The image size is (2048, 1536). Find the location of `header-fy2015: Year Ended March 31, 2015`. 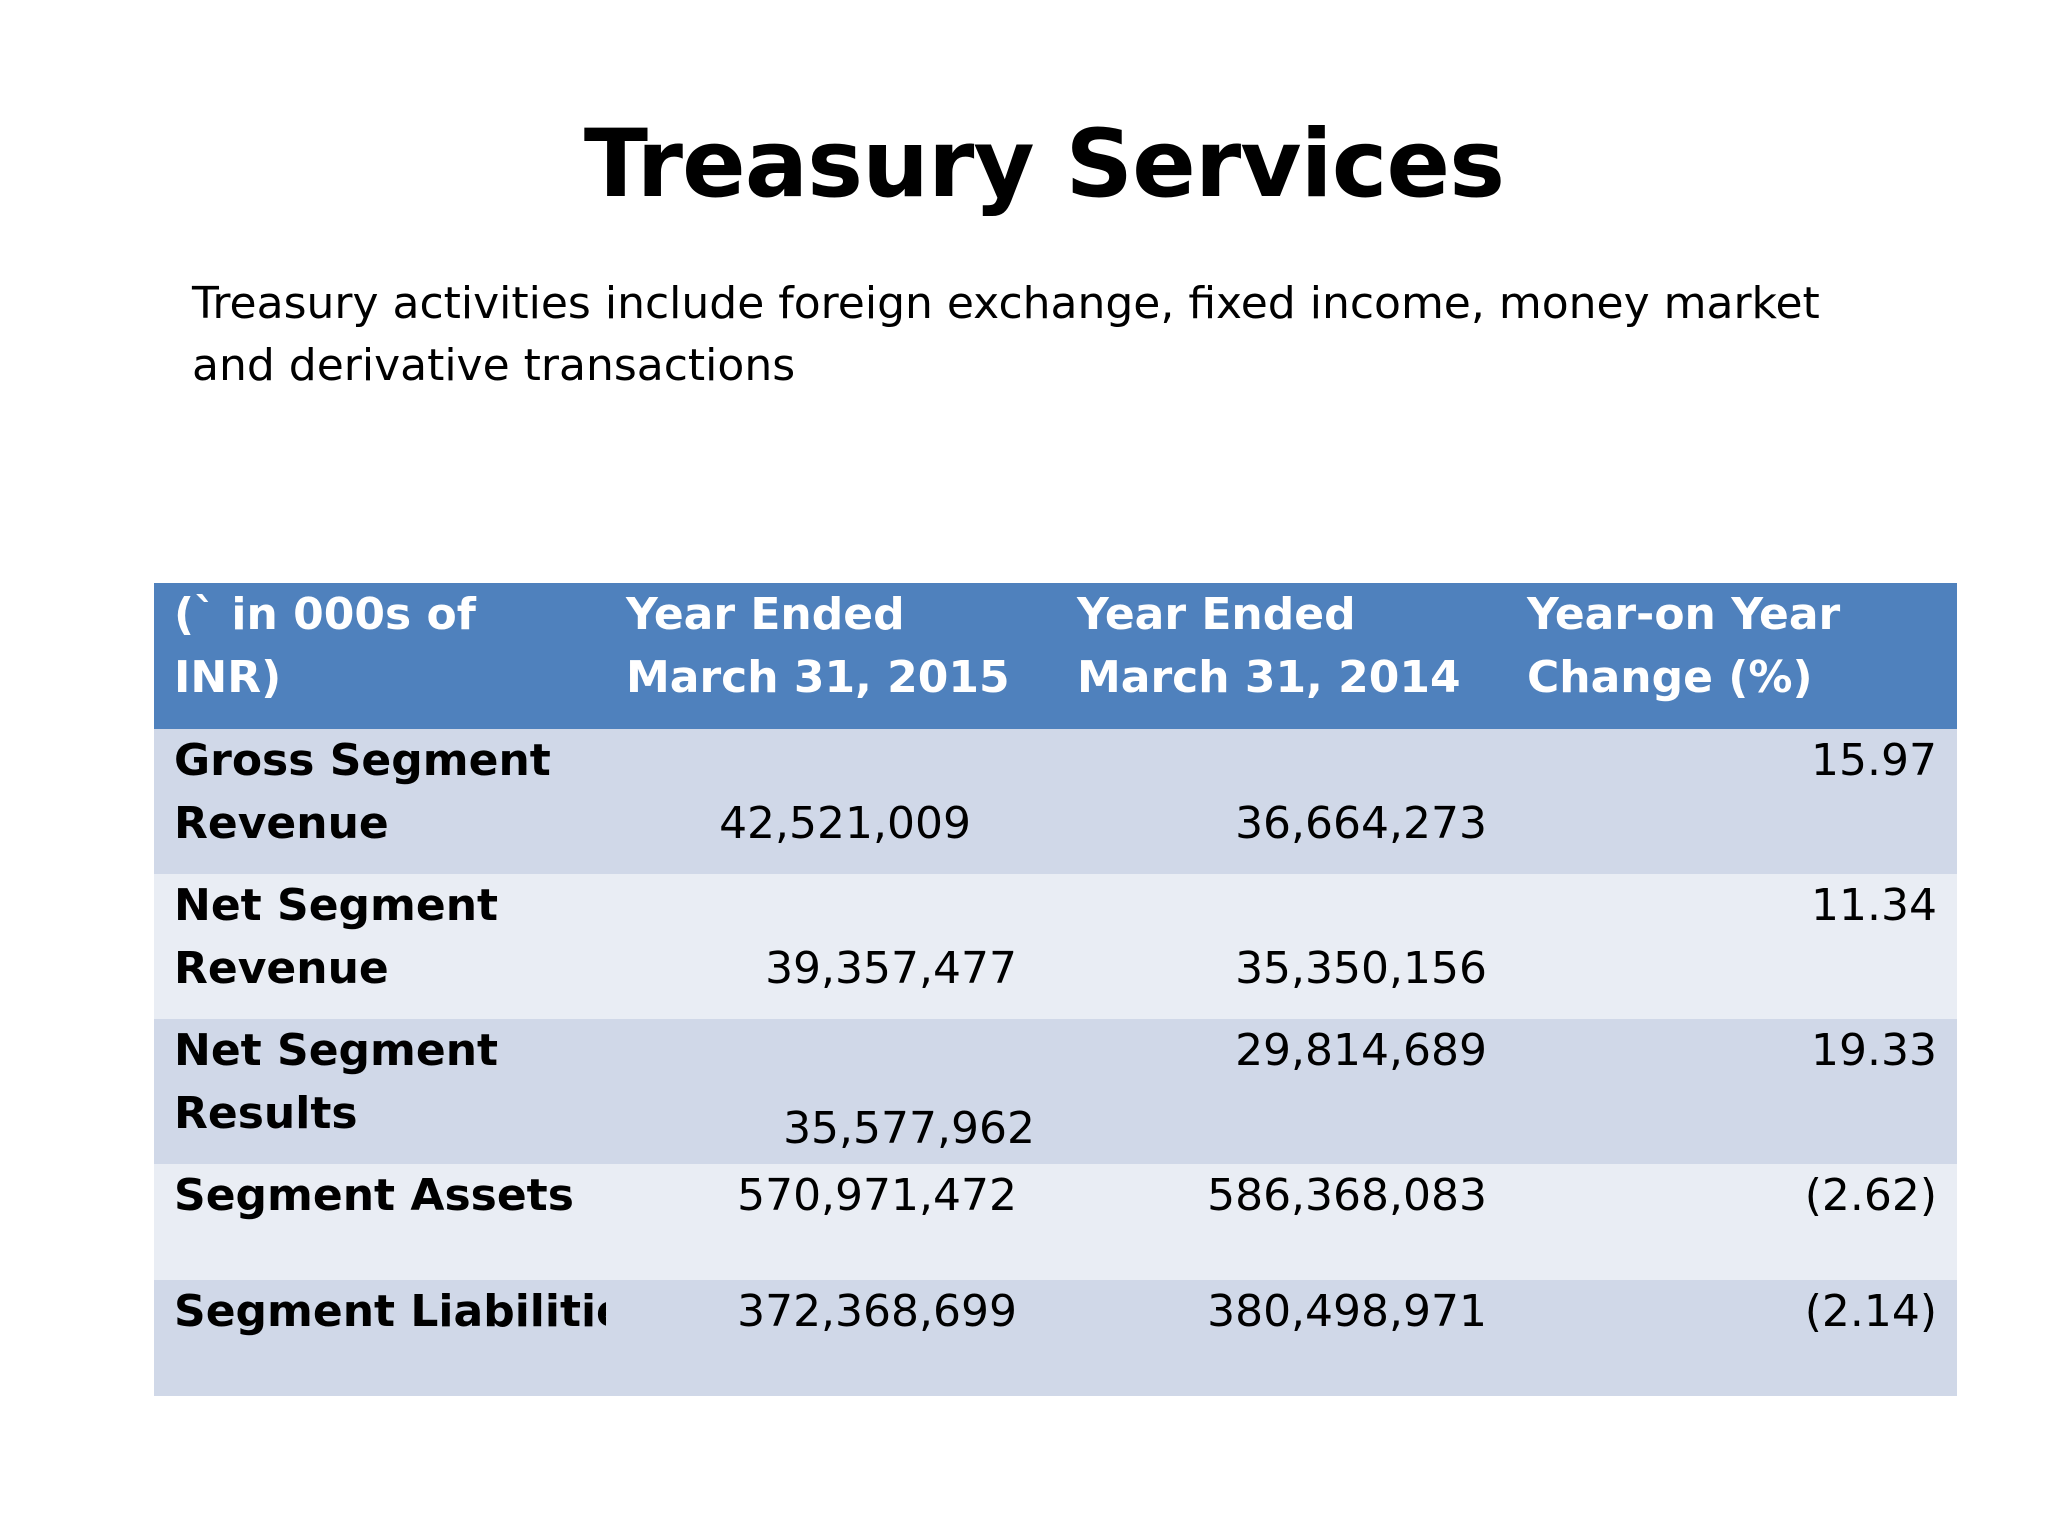

header-fy2015: Year Ended March 31, 2015 is located at coordinates (831, 656).